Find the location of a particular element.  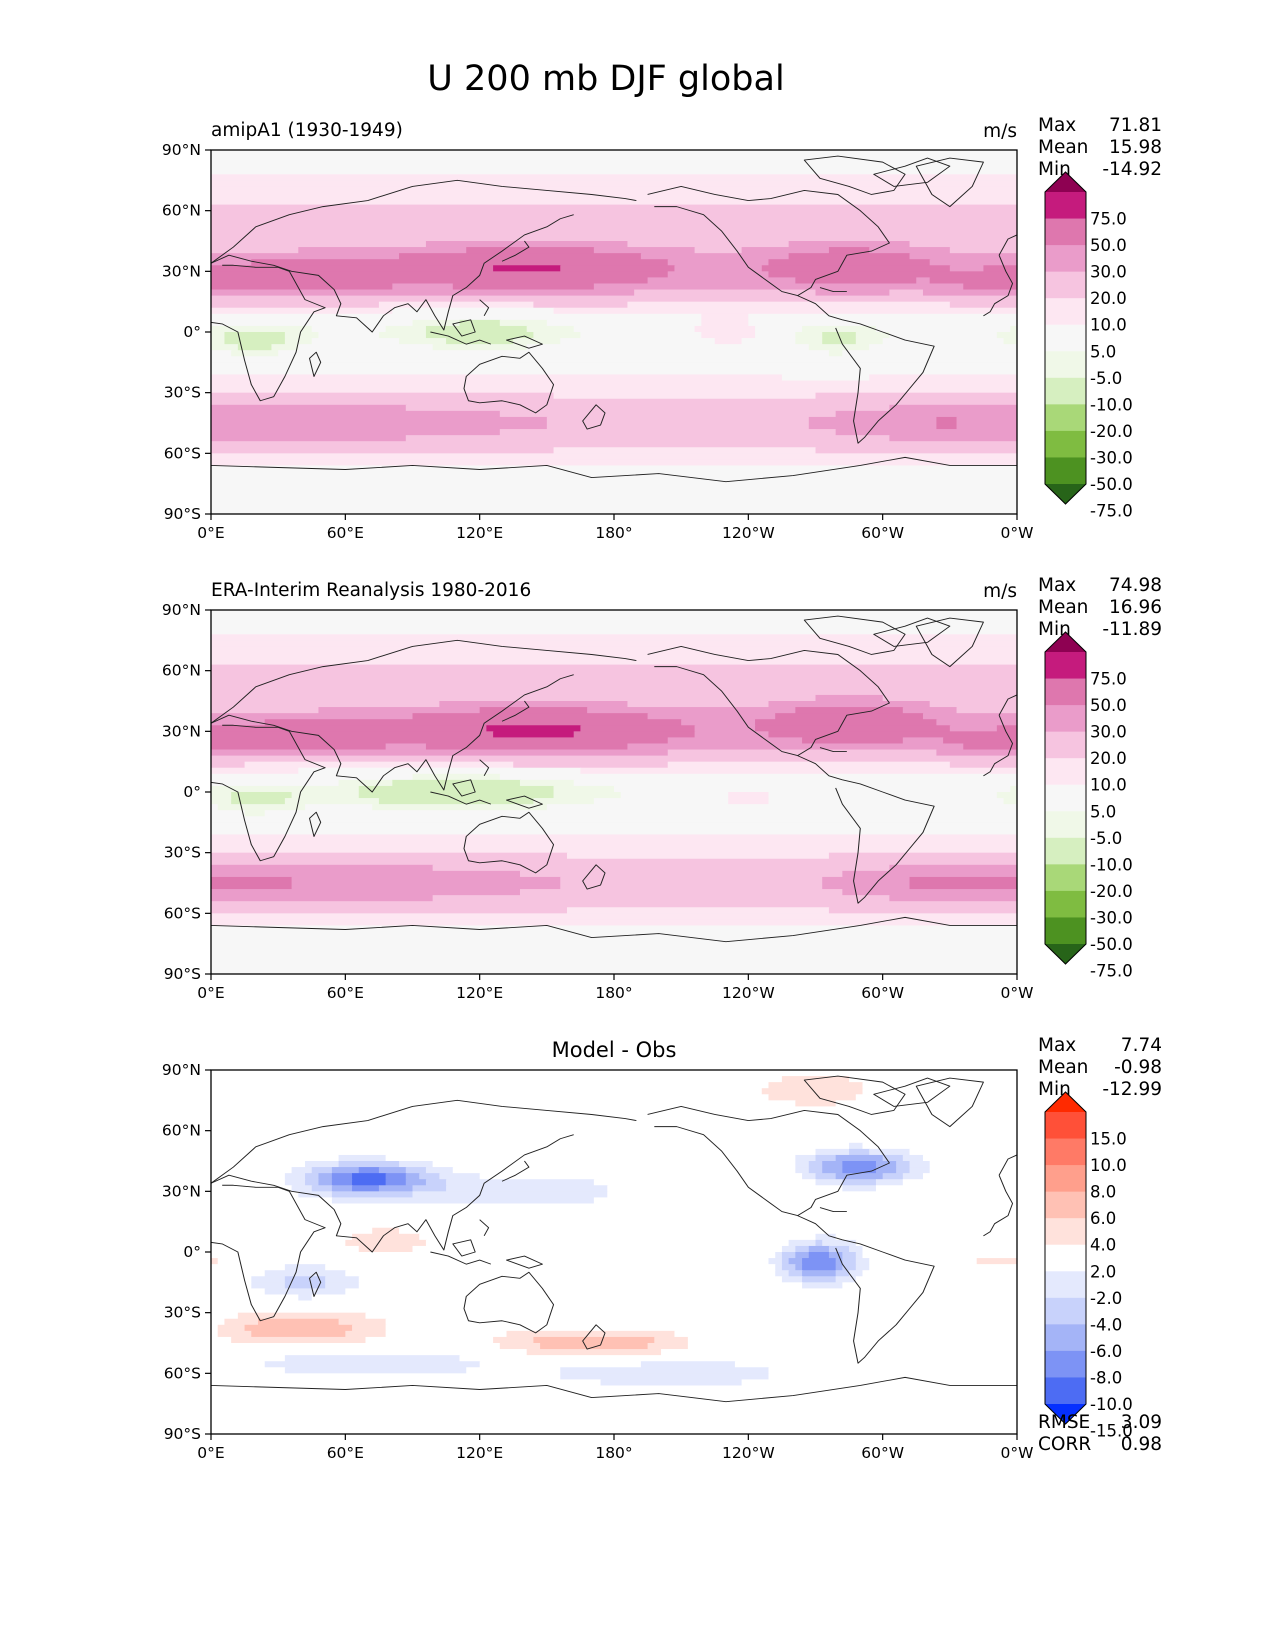

colorbar-label: -5.0 is located at coordinates (1106, 378).